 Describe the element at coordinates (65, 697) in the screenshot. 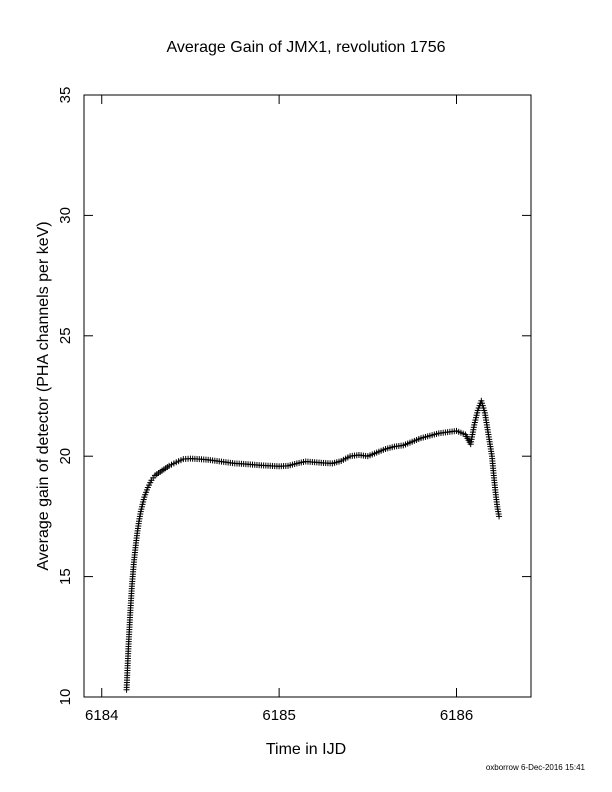

I see `y-tick-label: 10` at that location.